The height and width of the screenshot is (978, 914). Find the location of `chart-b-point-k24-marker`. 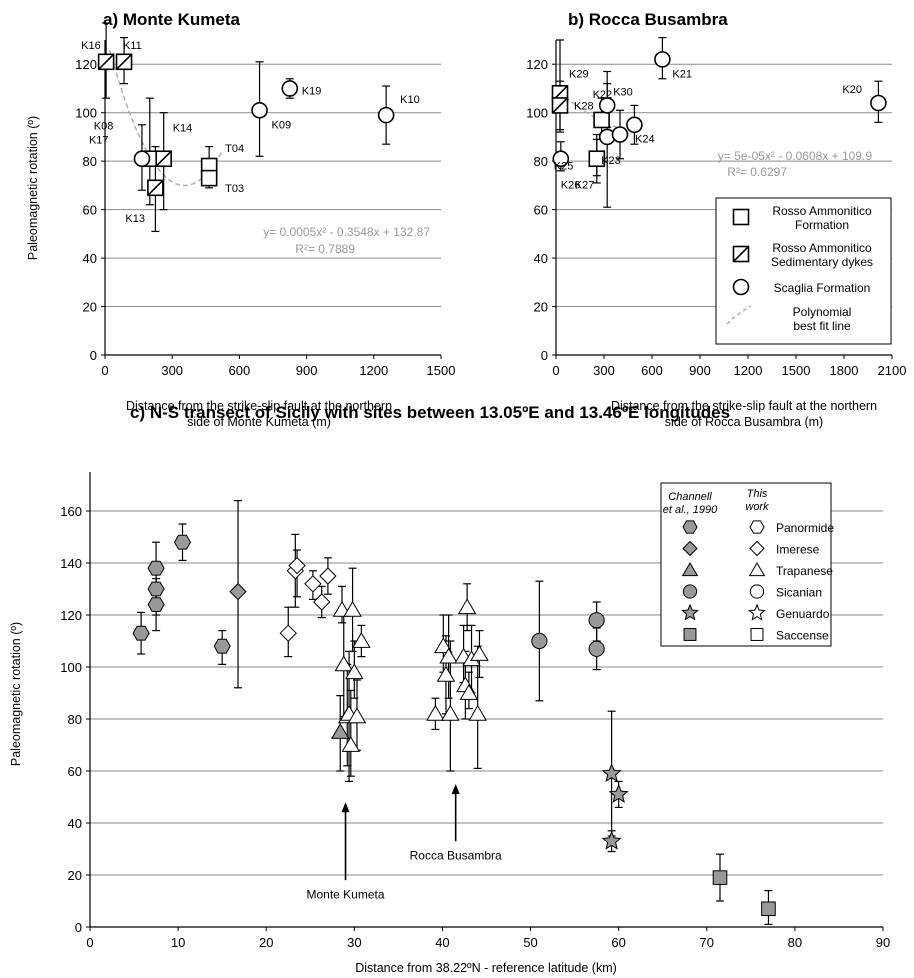

chart-b-point-k24-marker is located at coordinates (620, 134).